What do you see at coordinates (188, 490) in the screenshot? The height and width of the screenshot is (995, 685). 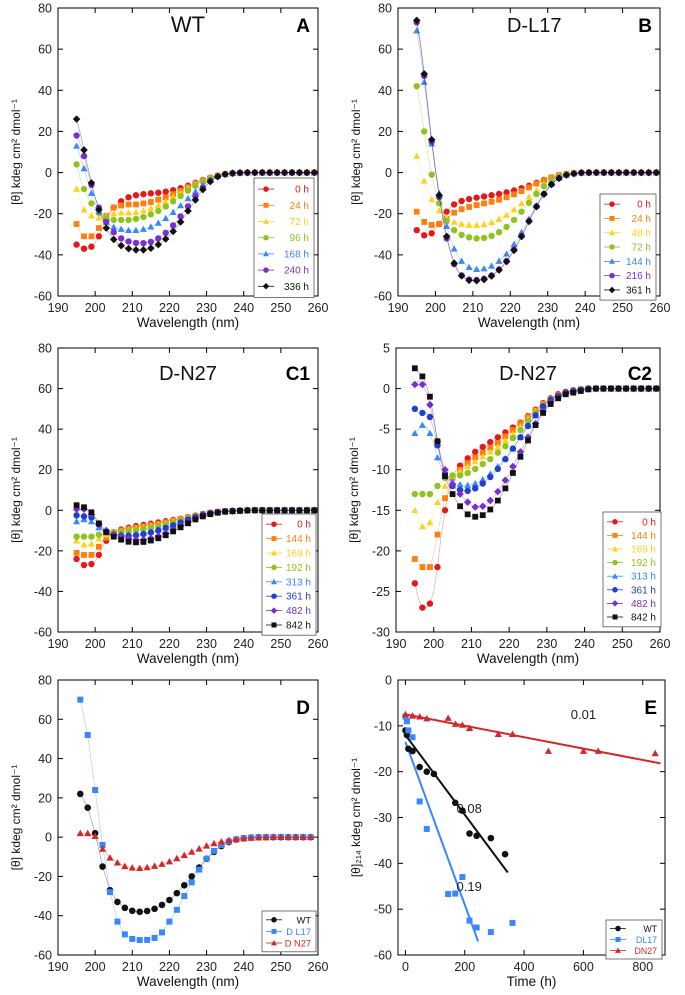 I see `plot-frame` at bounding box center [188, 490].